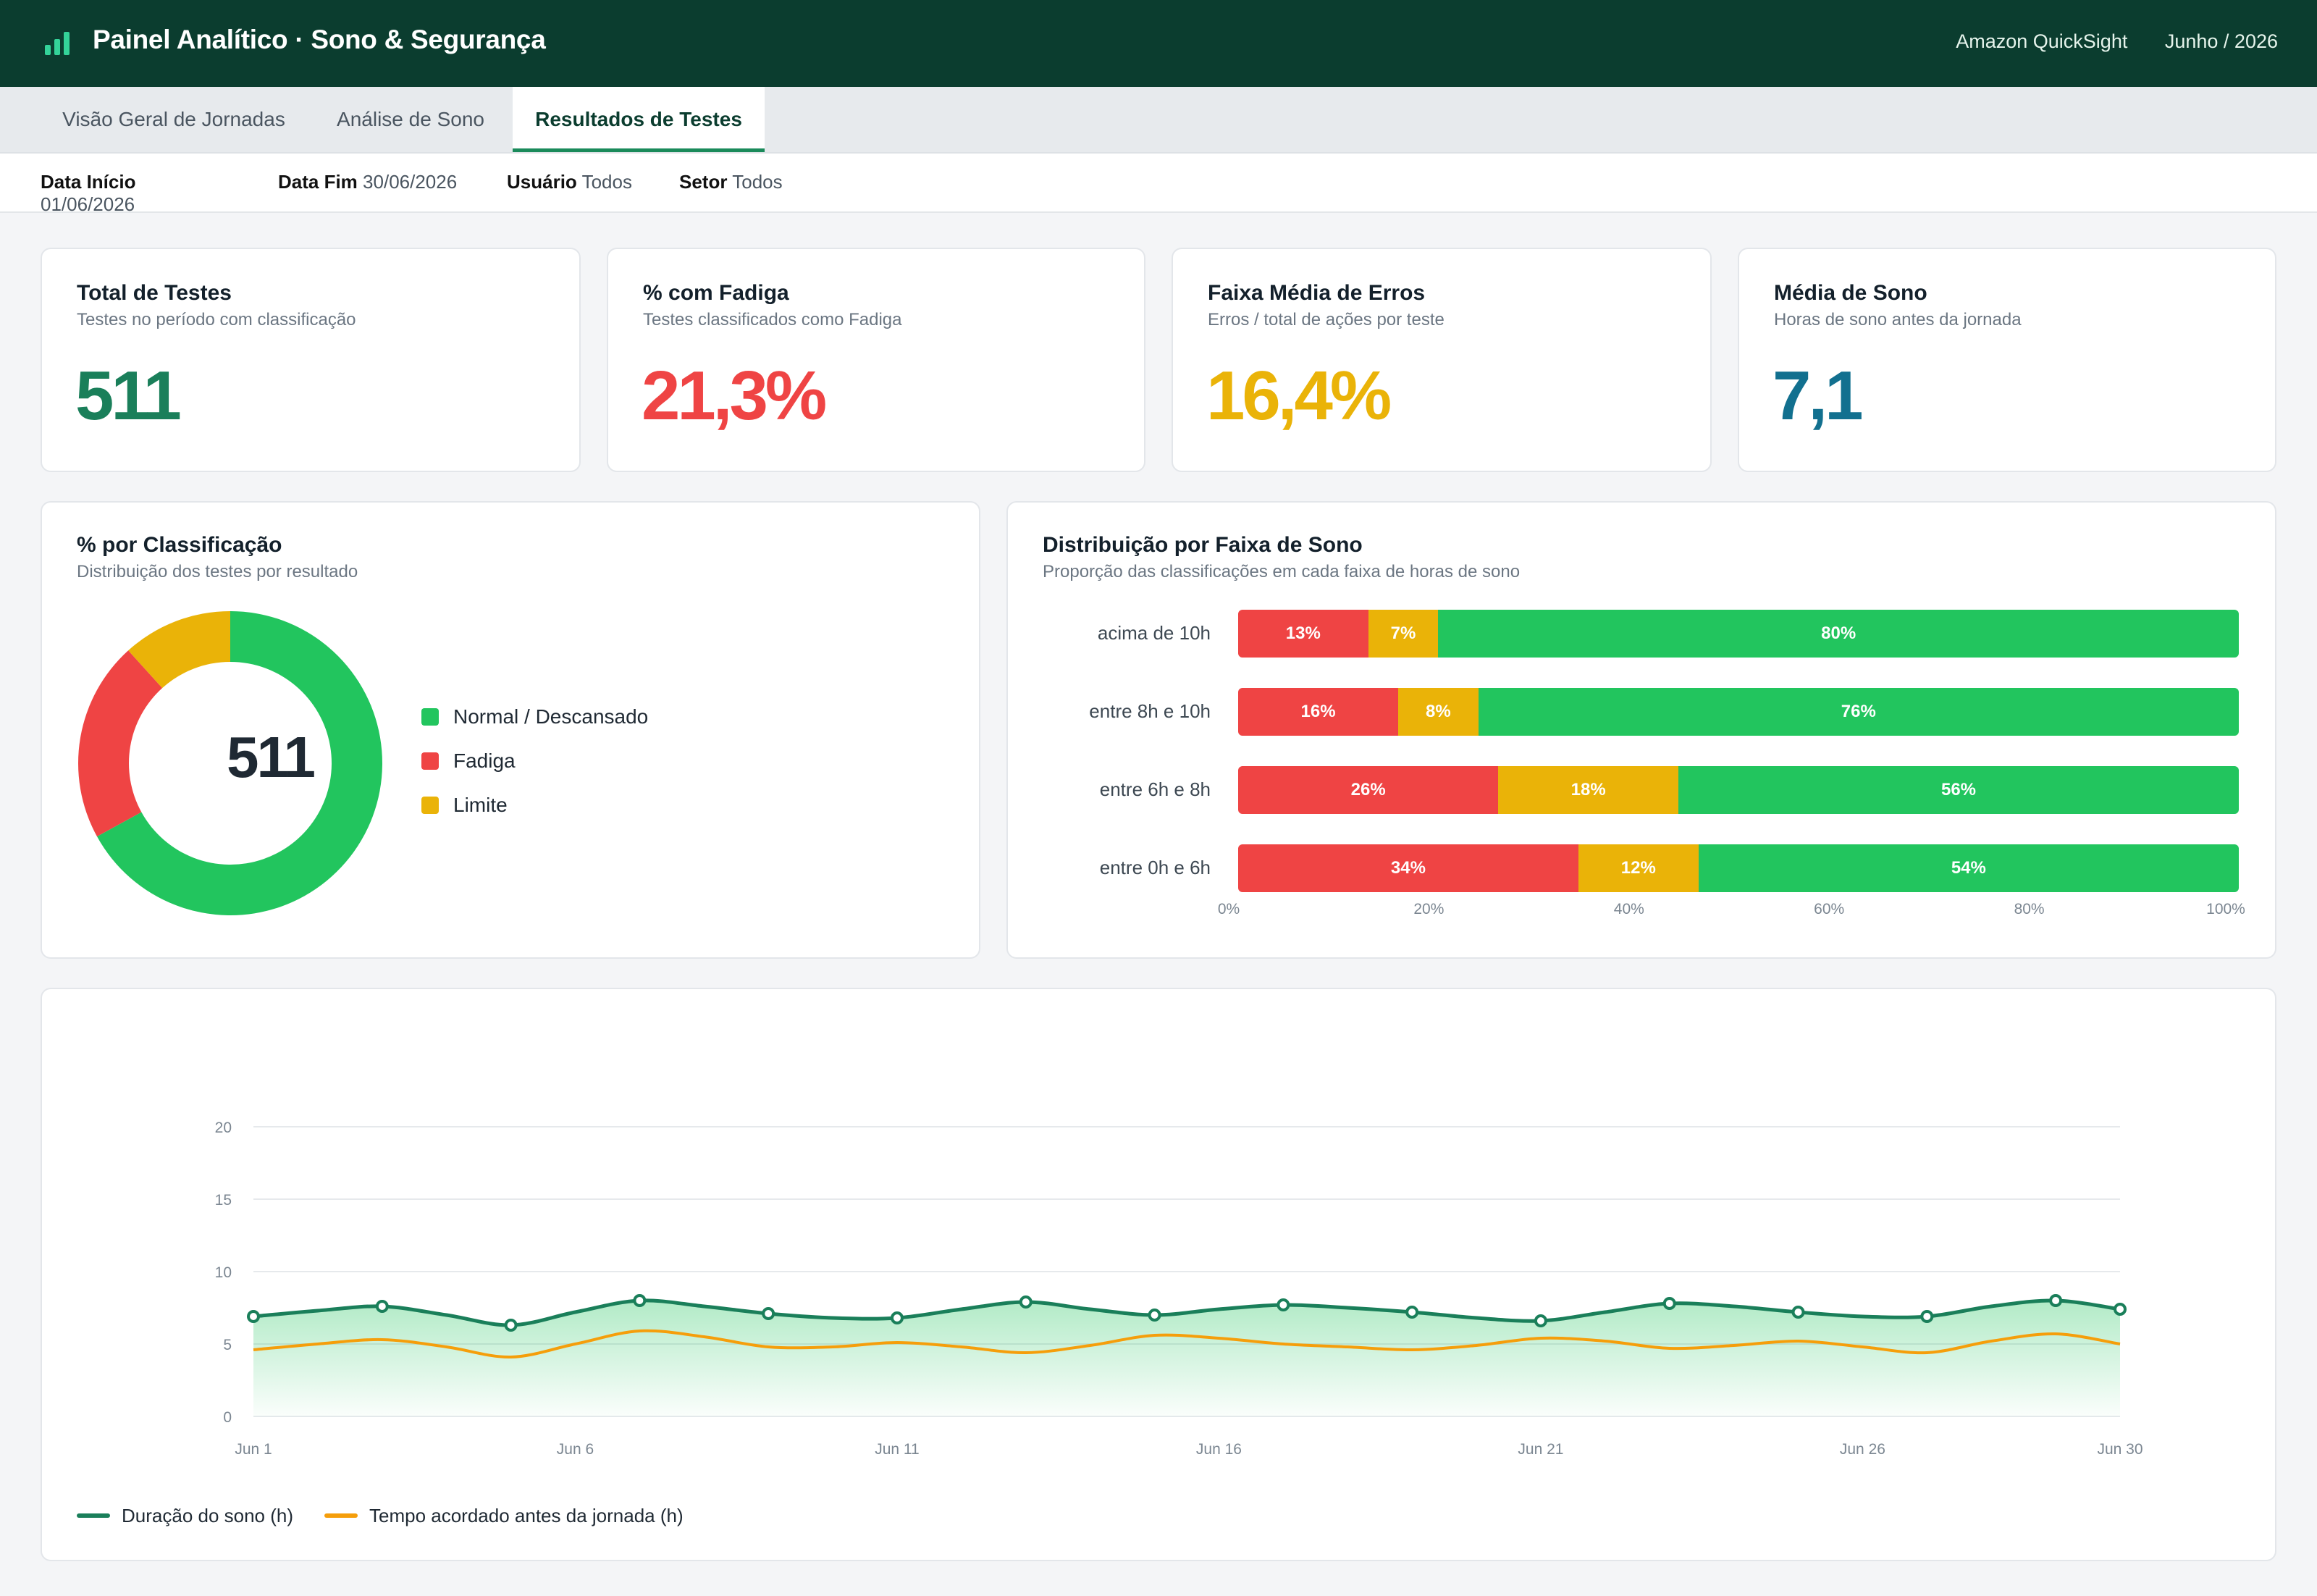 This screenshot has height=1596, width=2317. I want to click on bar-segment-normal: 80%, so click(1839, 634).